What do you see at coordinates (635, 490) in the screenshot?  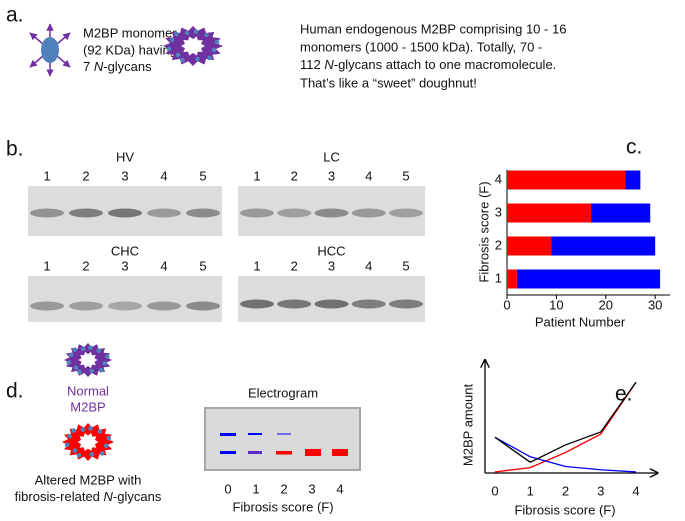 I see `x-tick-label: 4` at bounding box center [635, 490].